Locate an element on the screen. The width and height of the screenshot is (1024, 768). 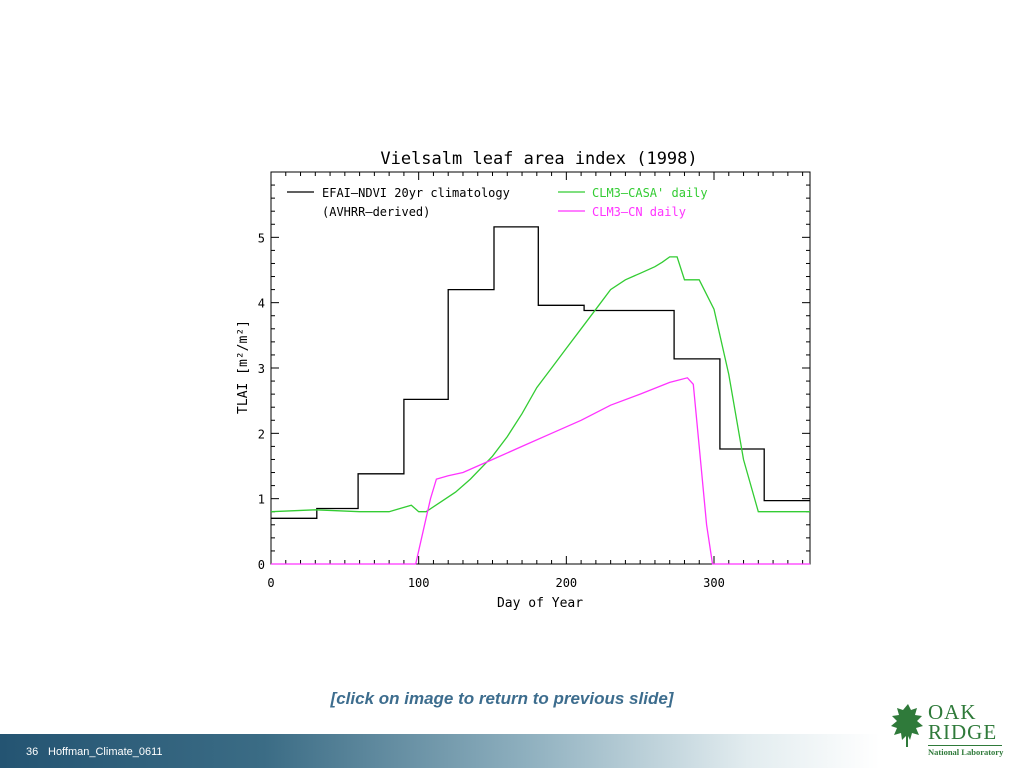
logo-national-laboratory-text: National Laboratory is located at coordinates (966, 752).